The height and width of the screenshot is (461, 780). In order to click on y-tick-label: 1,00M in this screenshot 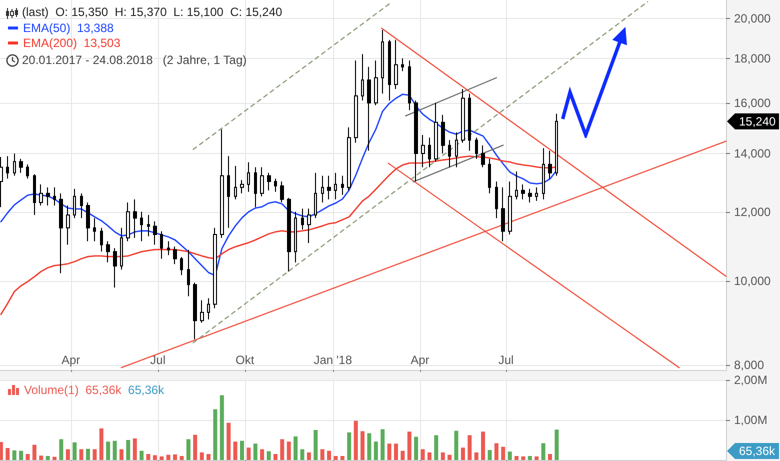, I will do `click(751, 420)`.